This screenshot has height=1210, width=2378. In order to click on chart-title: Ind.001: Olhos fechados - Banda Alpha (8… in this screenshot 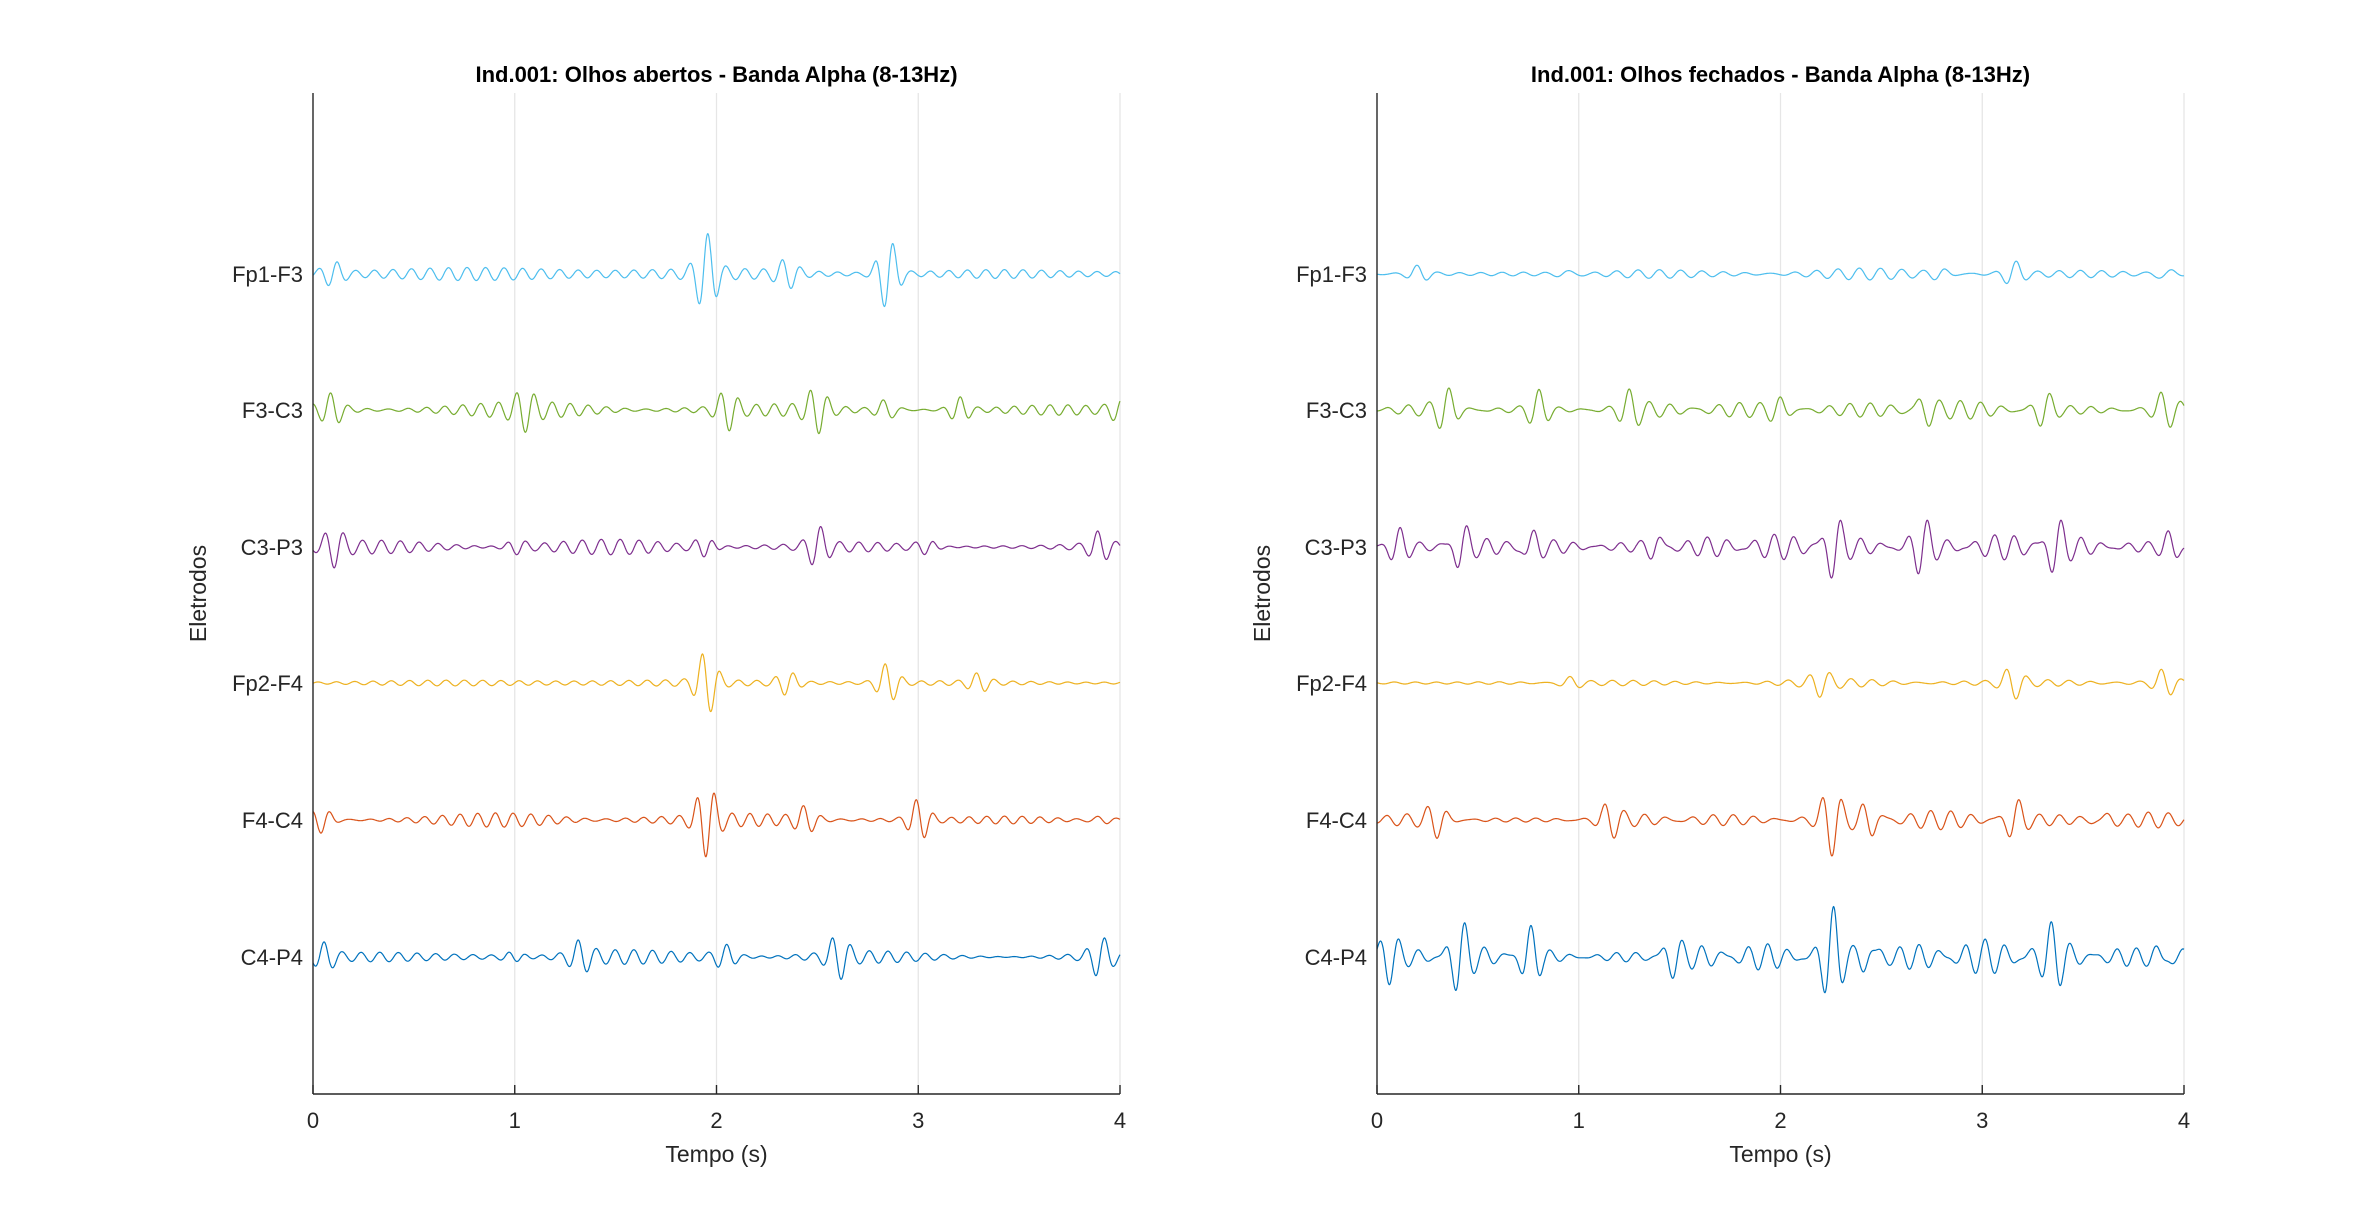, I will do `click(1780, 74)`.